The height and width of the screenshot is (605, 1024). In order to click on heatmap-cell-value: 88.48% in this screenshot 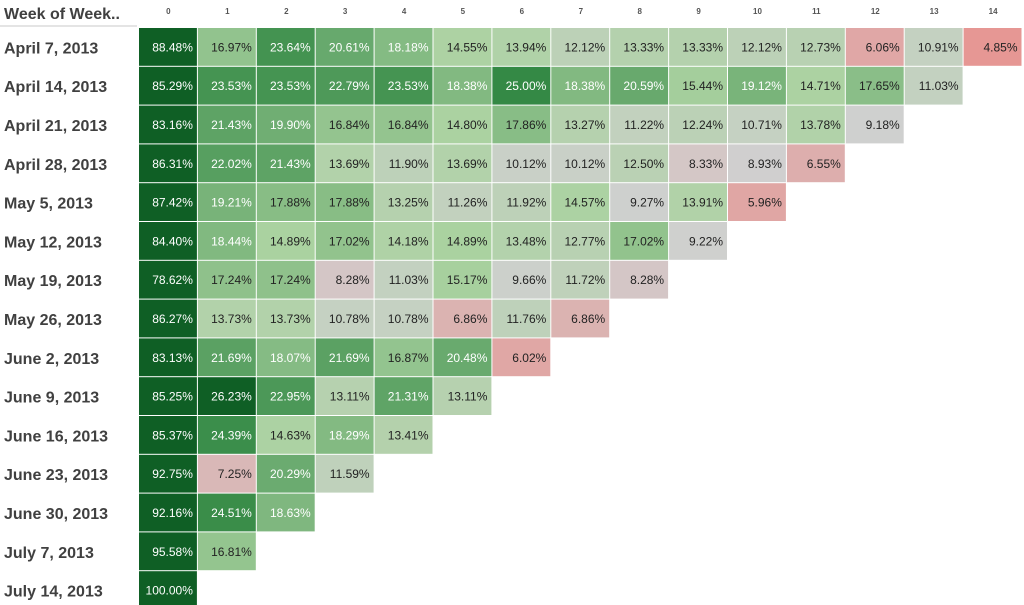, I will do `click(172, 47)`.